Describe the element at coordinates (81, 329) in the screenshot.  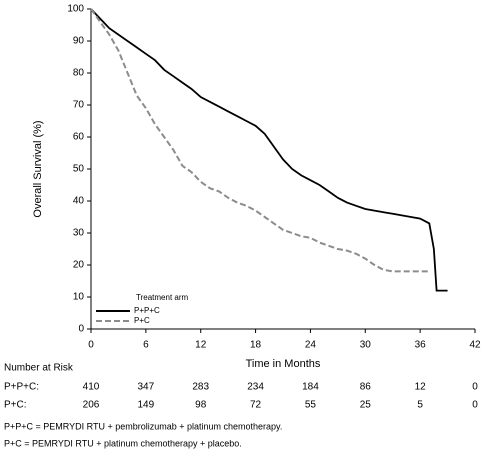
I see `y-tick-label: 0` at that location.